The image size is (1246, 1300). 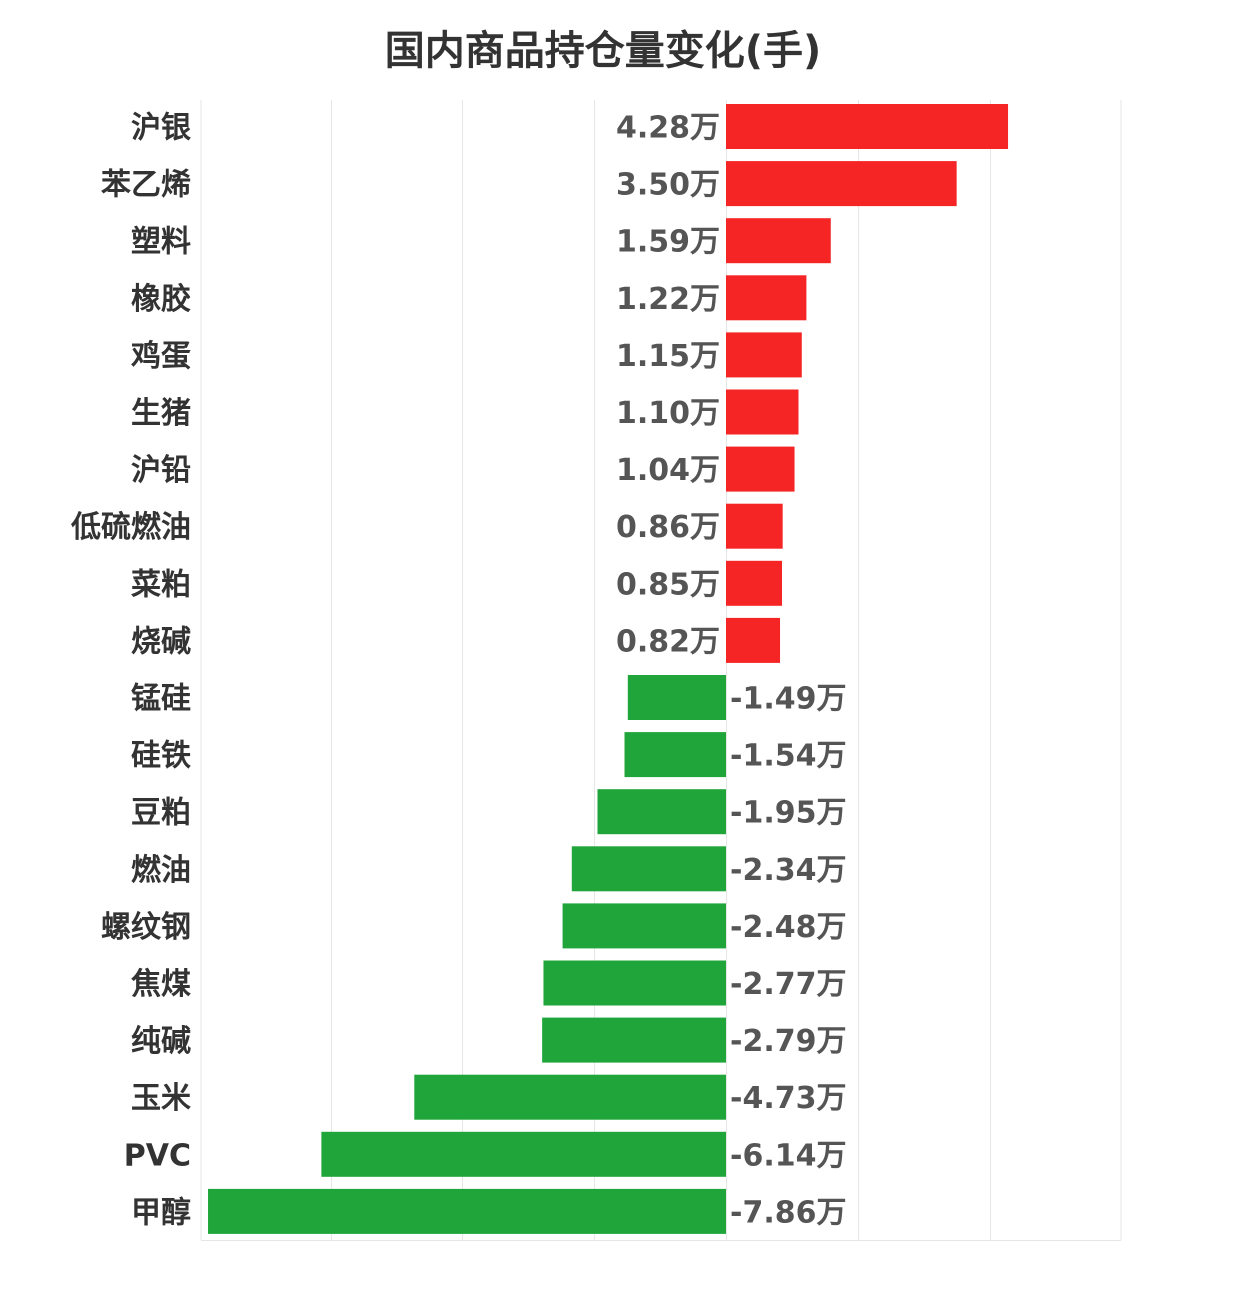 I want to click on data-label: -2.34万, so click(x=788, y=870).